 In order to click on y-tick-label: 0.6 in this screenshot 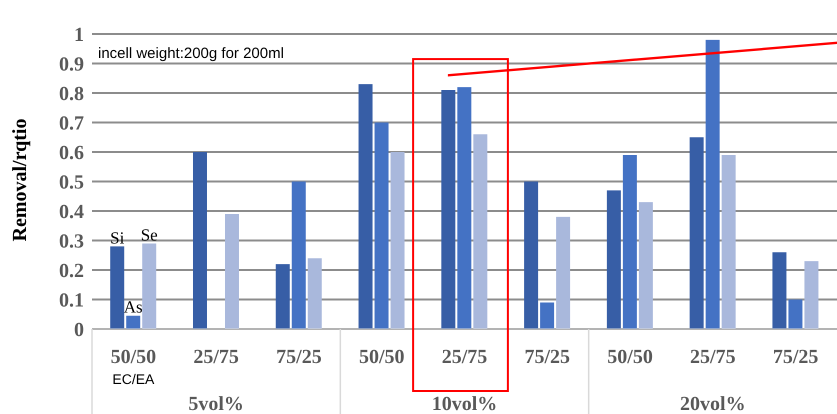, I will do `click(71, 153)`.